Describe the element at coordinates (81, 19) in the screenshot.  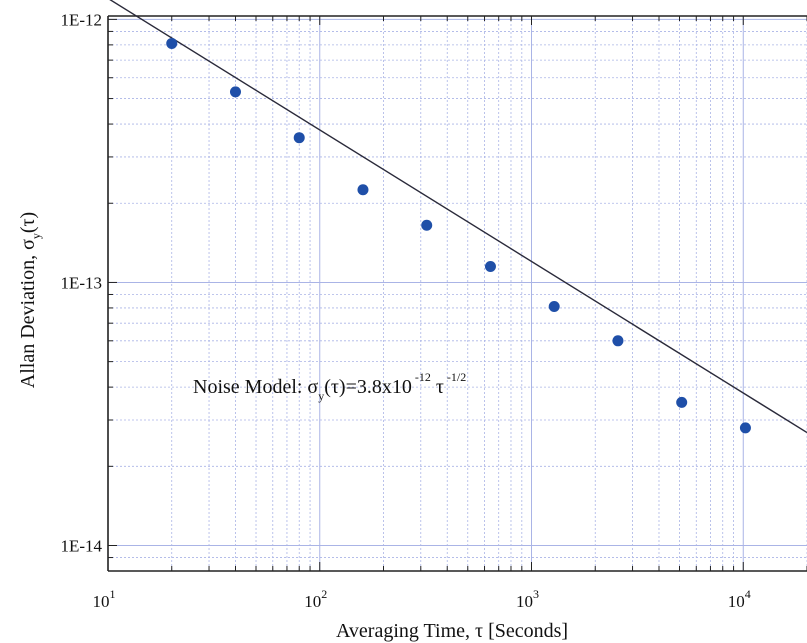
I see `y-tick-label: 1E-12` at that location.